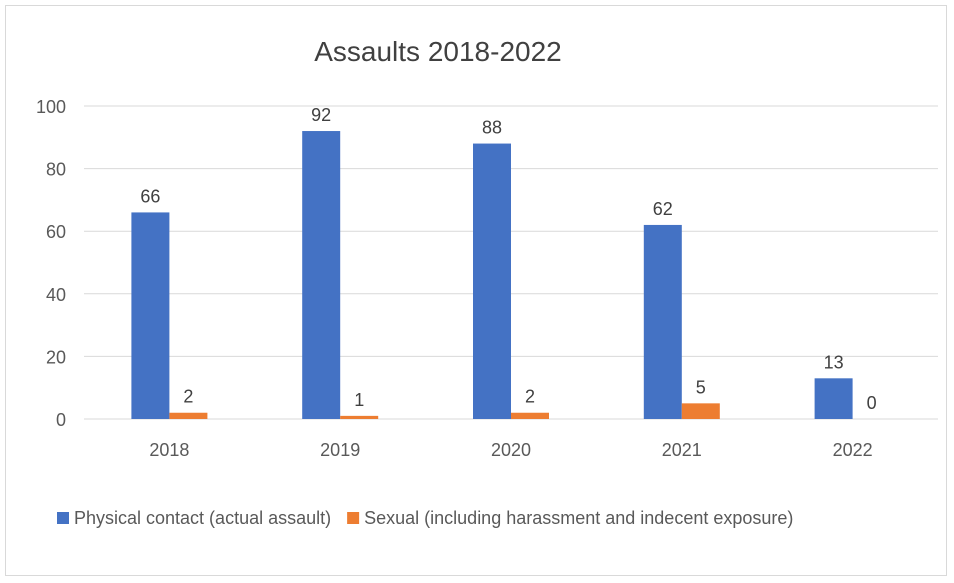  Describe the element at coordinates (340, 450) in the screenshot. I see `x-tick-label-2019: 2019` at that location.